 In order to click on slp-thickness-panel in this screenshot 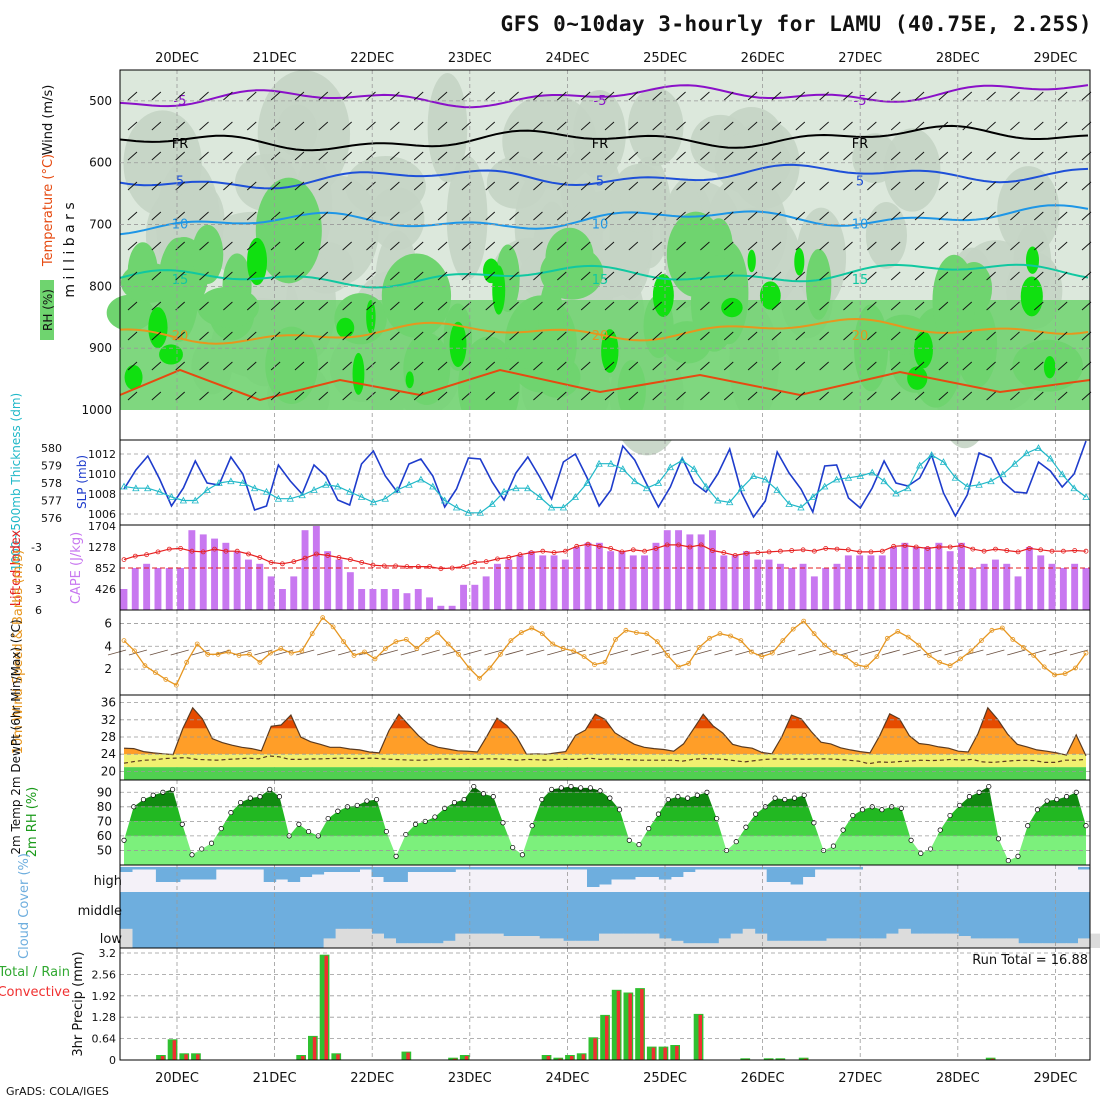, I will do `click(605, 482)`.